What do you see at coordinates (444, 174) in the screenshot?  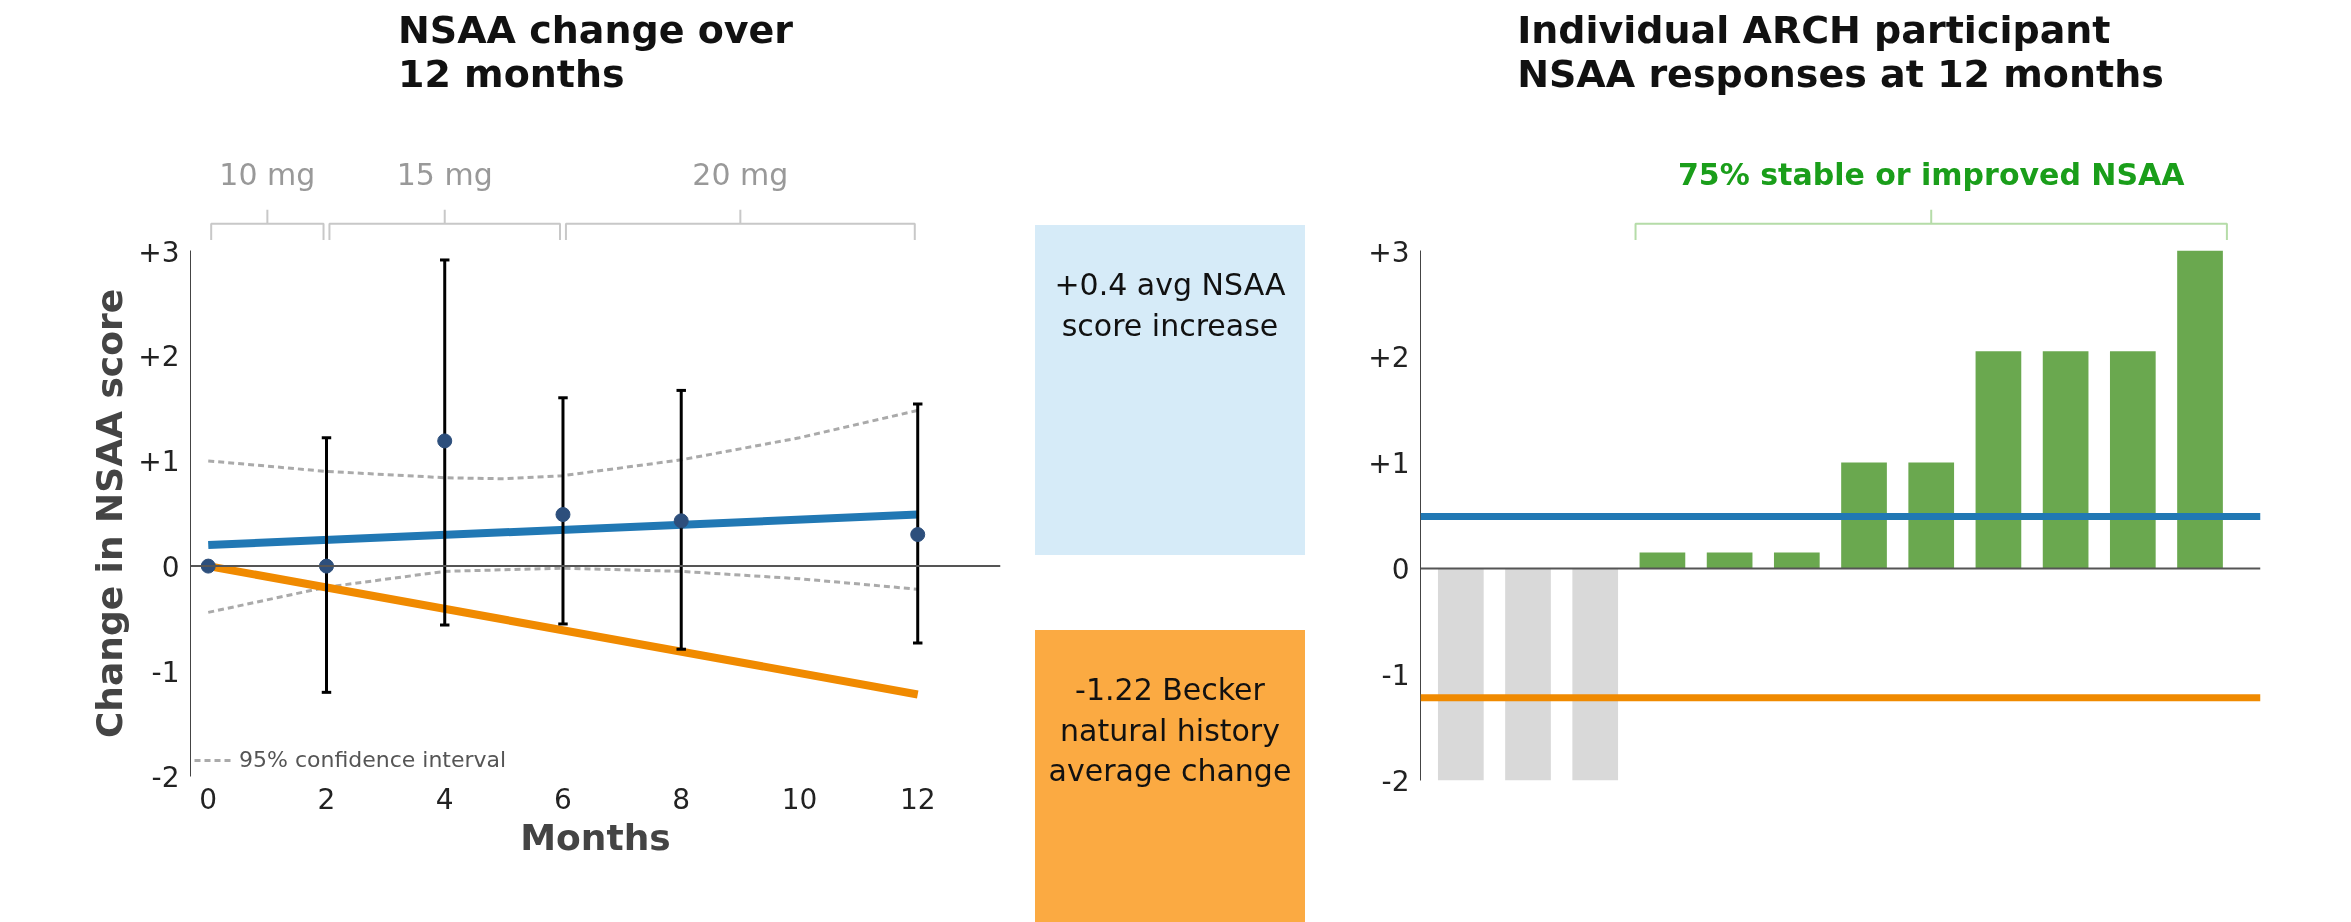 I see `text: 15 mg` at bounding box center [444, 174].